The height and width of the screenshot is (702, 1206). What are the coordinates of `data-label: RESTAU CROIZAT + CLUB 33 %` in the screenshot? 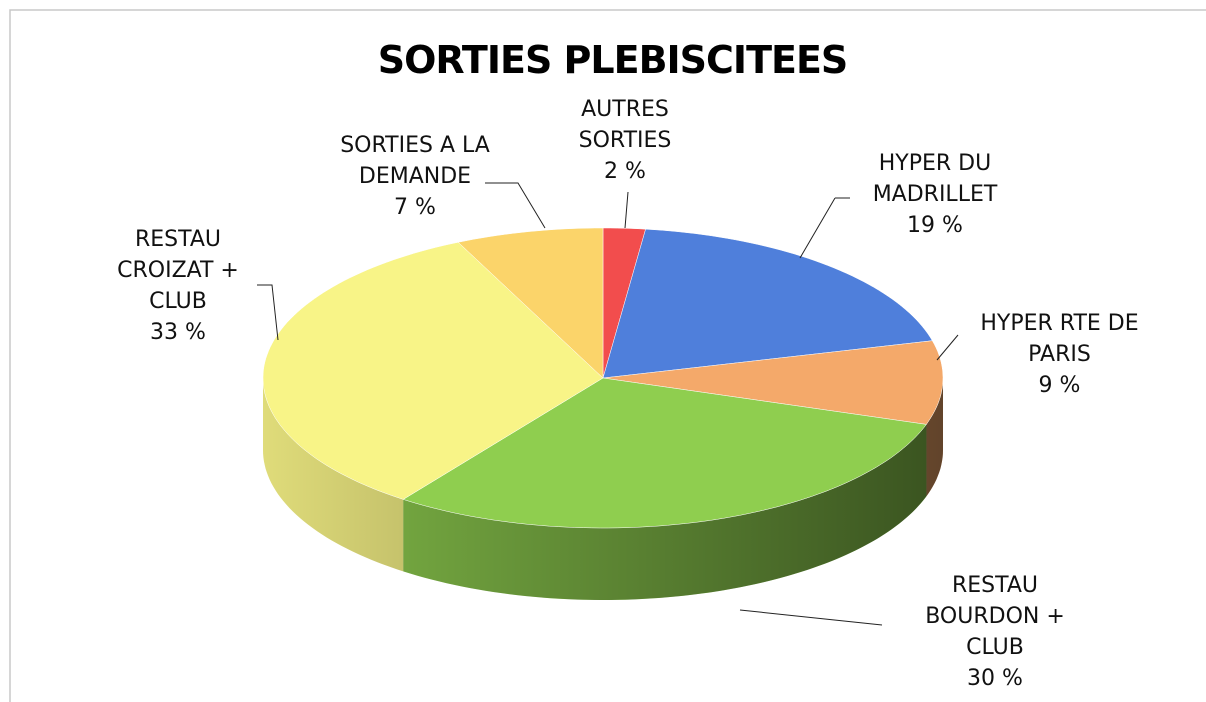 It's located at (178, 286).